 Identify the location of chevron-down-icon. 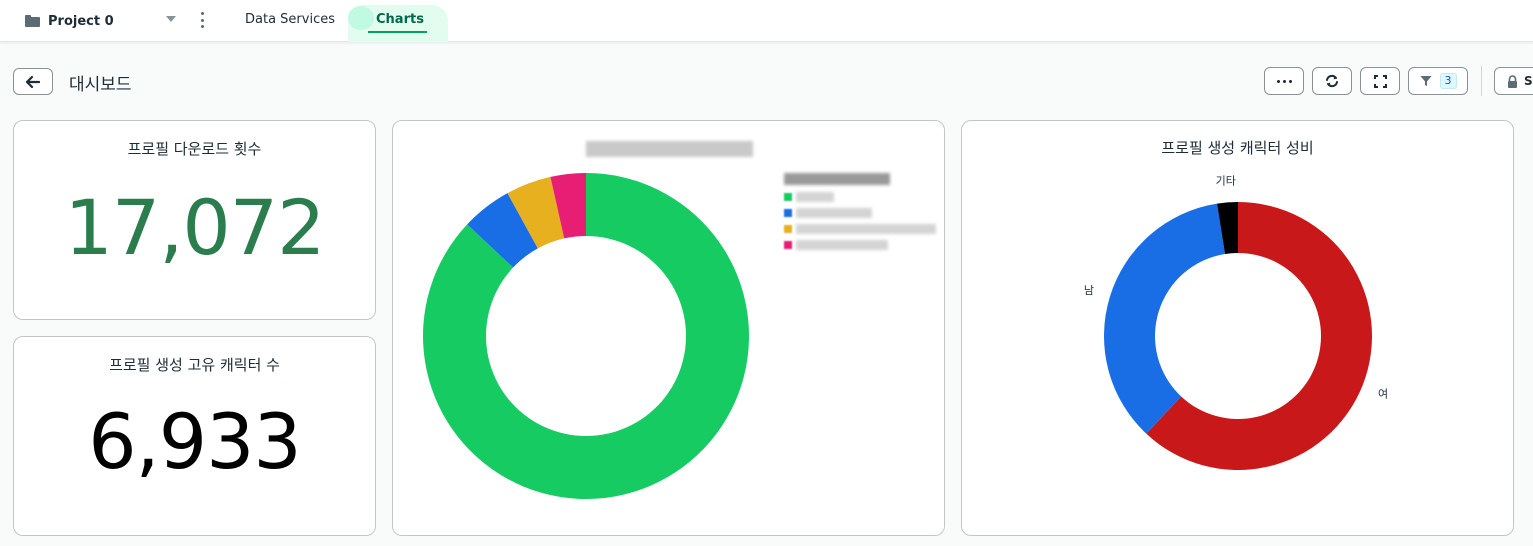
(171, 19).